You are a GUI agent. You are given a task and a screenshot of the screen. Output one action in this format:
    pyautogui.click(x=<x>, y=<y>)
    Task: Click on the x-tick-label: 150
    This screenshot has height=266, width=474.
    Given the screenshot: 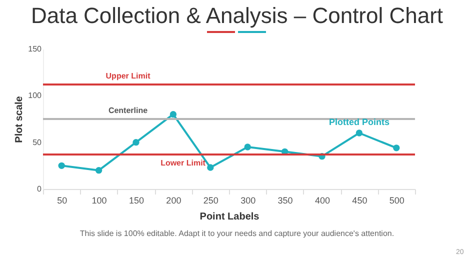 What is the action you would take?
    pyautogui.click(x=136, y=201)
    